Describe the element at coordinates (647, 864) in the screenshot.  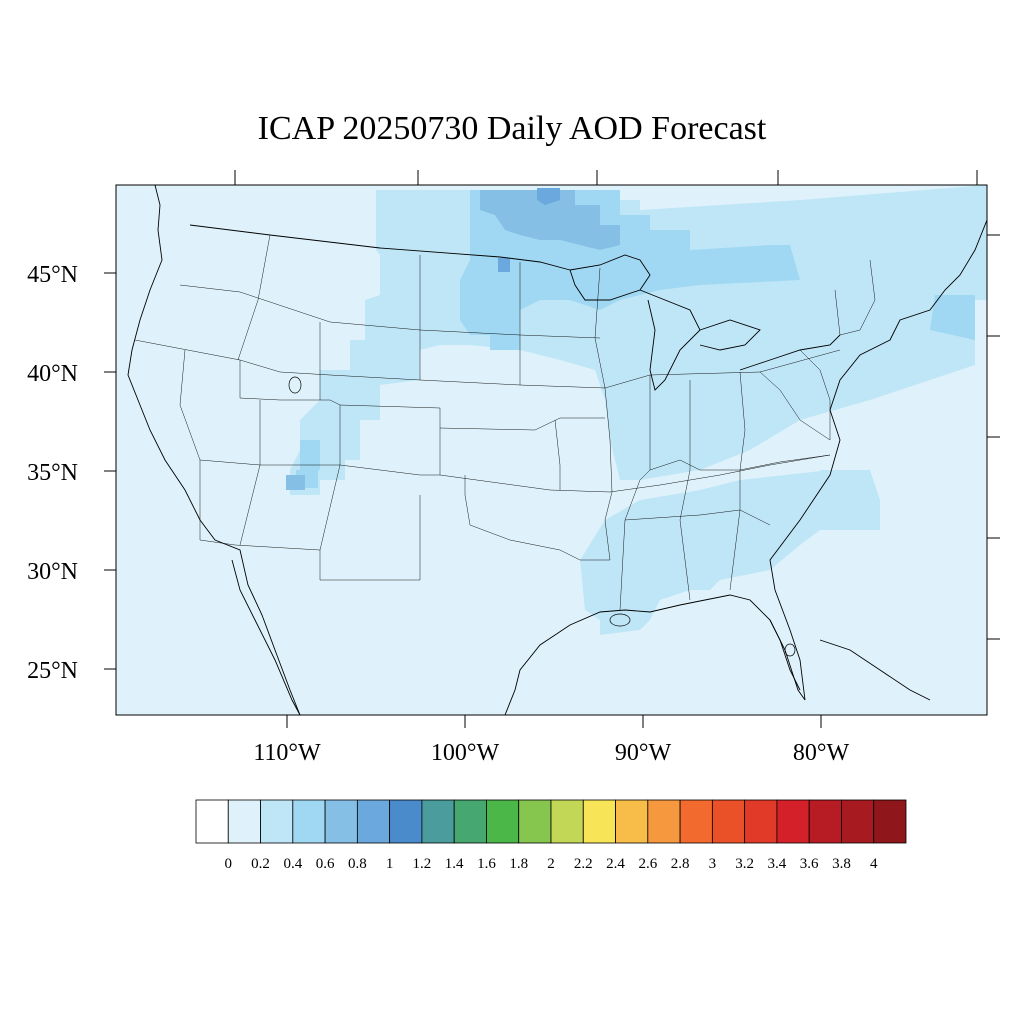
I see `colorbar-label: 2.6` at that location.